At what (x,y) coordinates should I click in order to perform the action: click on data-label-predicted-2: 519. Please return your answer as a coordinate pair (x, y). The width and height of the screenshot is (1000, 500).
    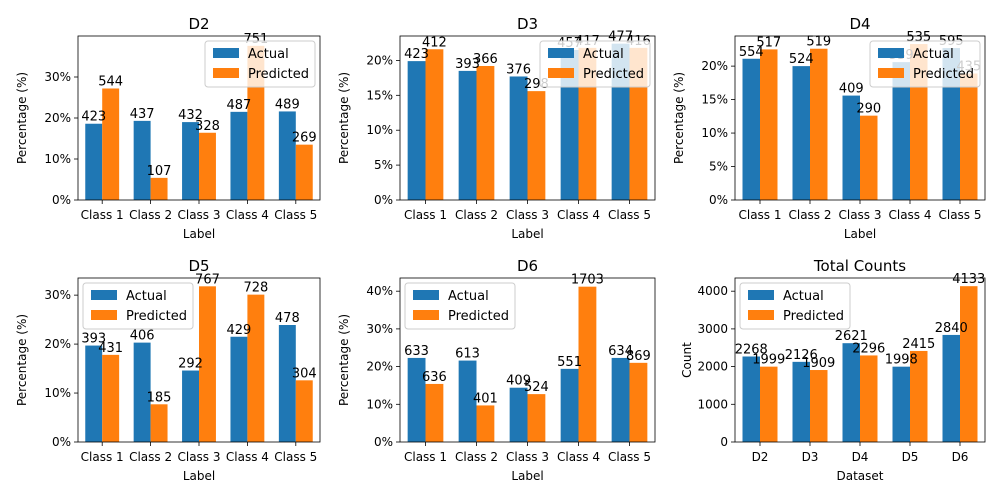
    Looking at the image, I should click on (818, 42).